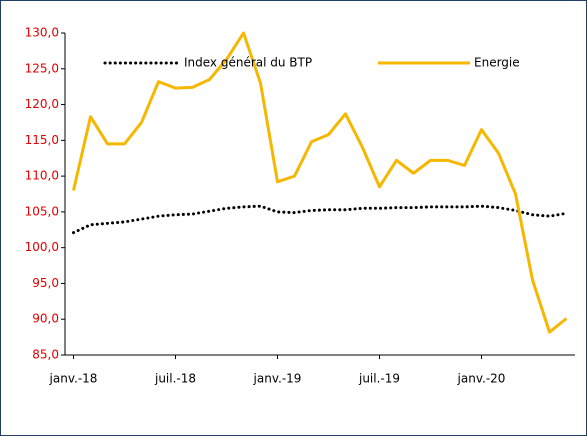 Image resolution: width=587 pixels, height=436 pixels. What do you see at coordinates (248, 63) in the screenshot?
I see `legend-label: Index général du BTP` at bounding box center [248, 63].